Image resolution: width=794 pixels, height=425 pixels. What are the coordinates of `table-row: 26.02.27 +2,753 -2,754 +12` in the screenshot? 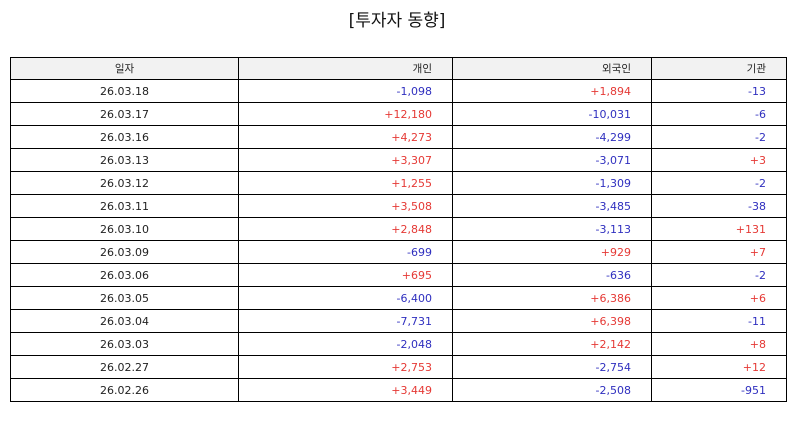 It's located at (398, 367).